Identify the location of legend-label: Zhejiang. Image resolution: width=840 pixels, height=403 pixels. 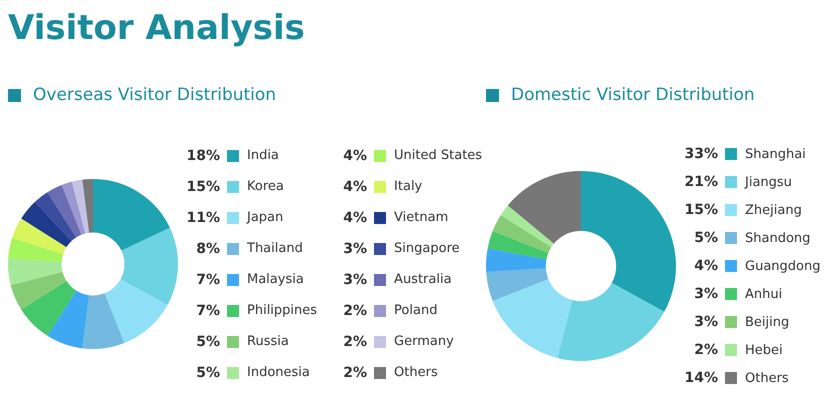
(773, 210).